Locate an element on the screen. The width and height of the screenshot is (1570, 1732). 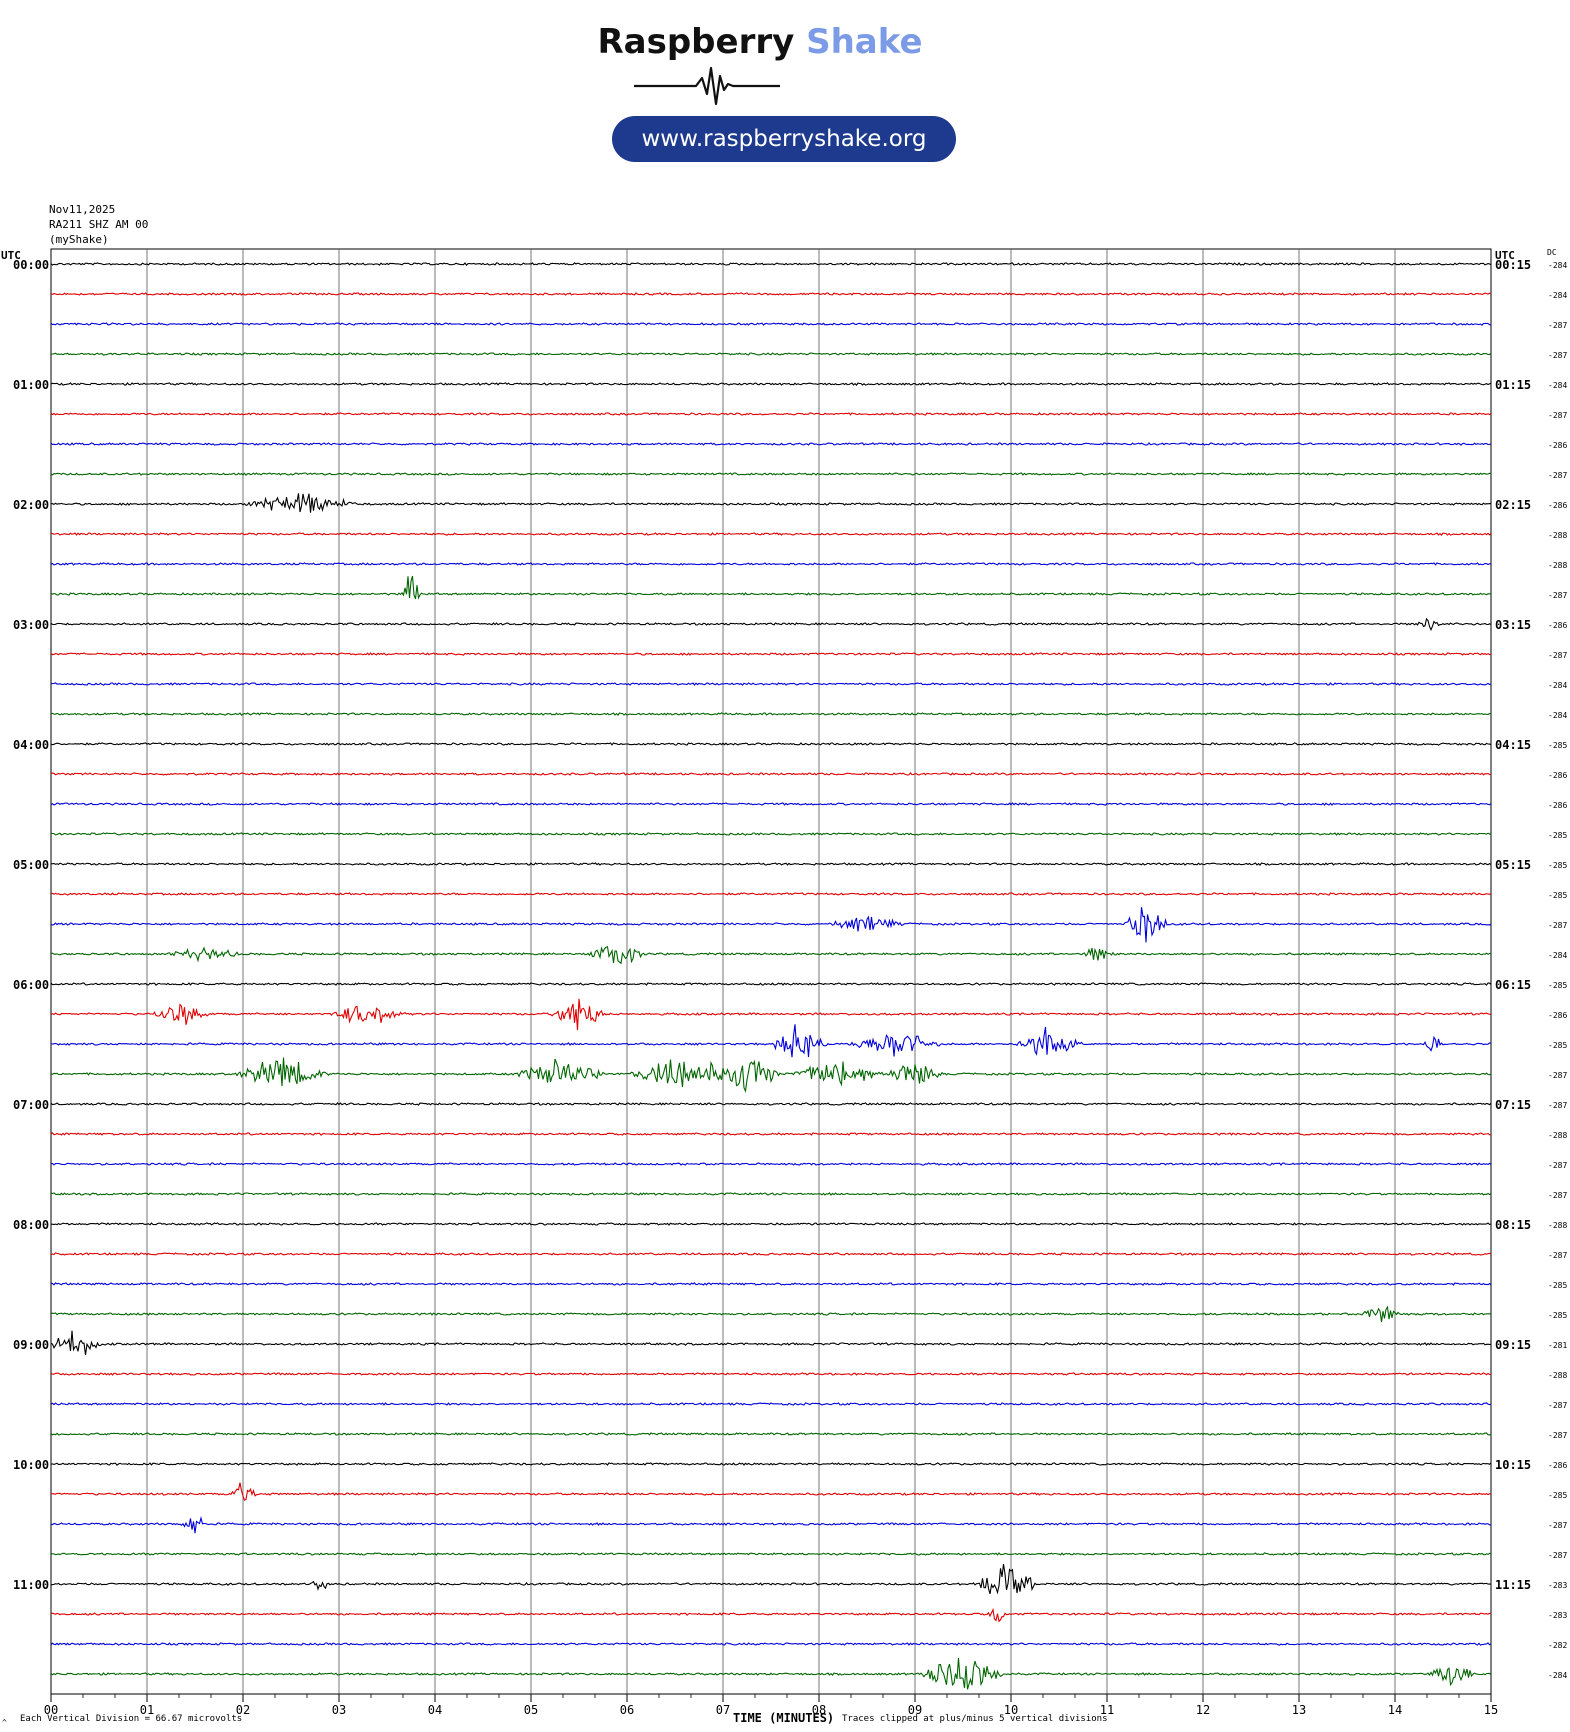
hour-label-left: 11:00 is located at coordinates (31, 1585).